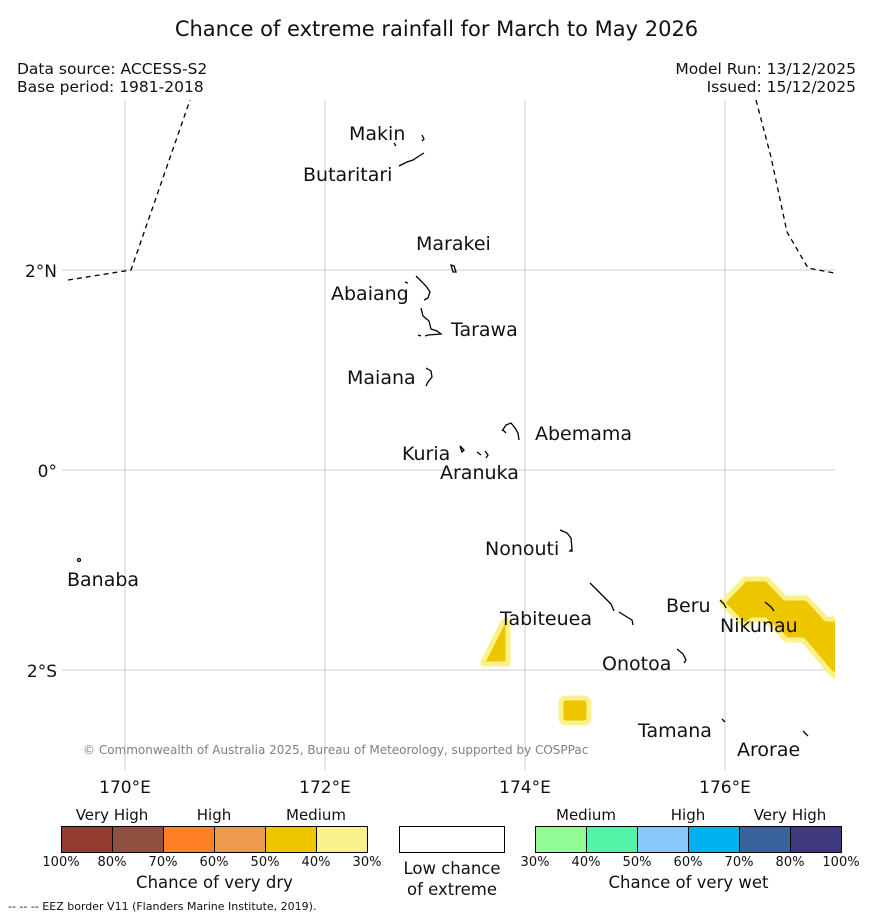  What do you see at coordinates (462, 449) in the screenshot?
I see `kuria-outline` at bounding box center [462, 449].